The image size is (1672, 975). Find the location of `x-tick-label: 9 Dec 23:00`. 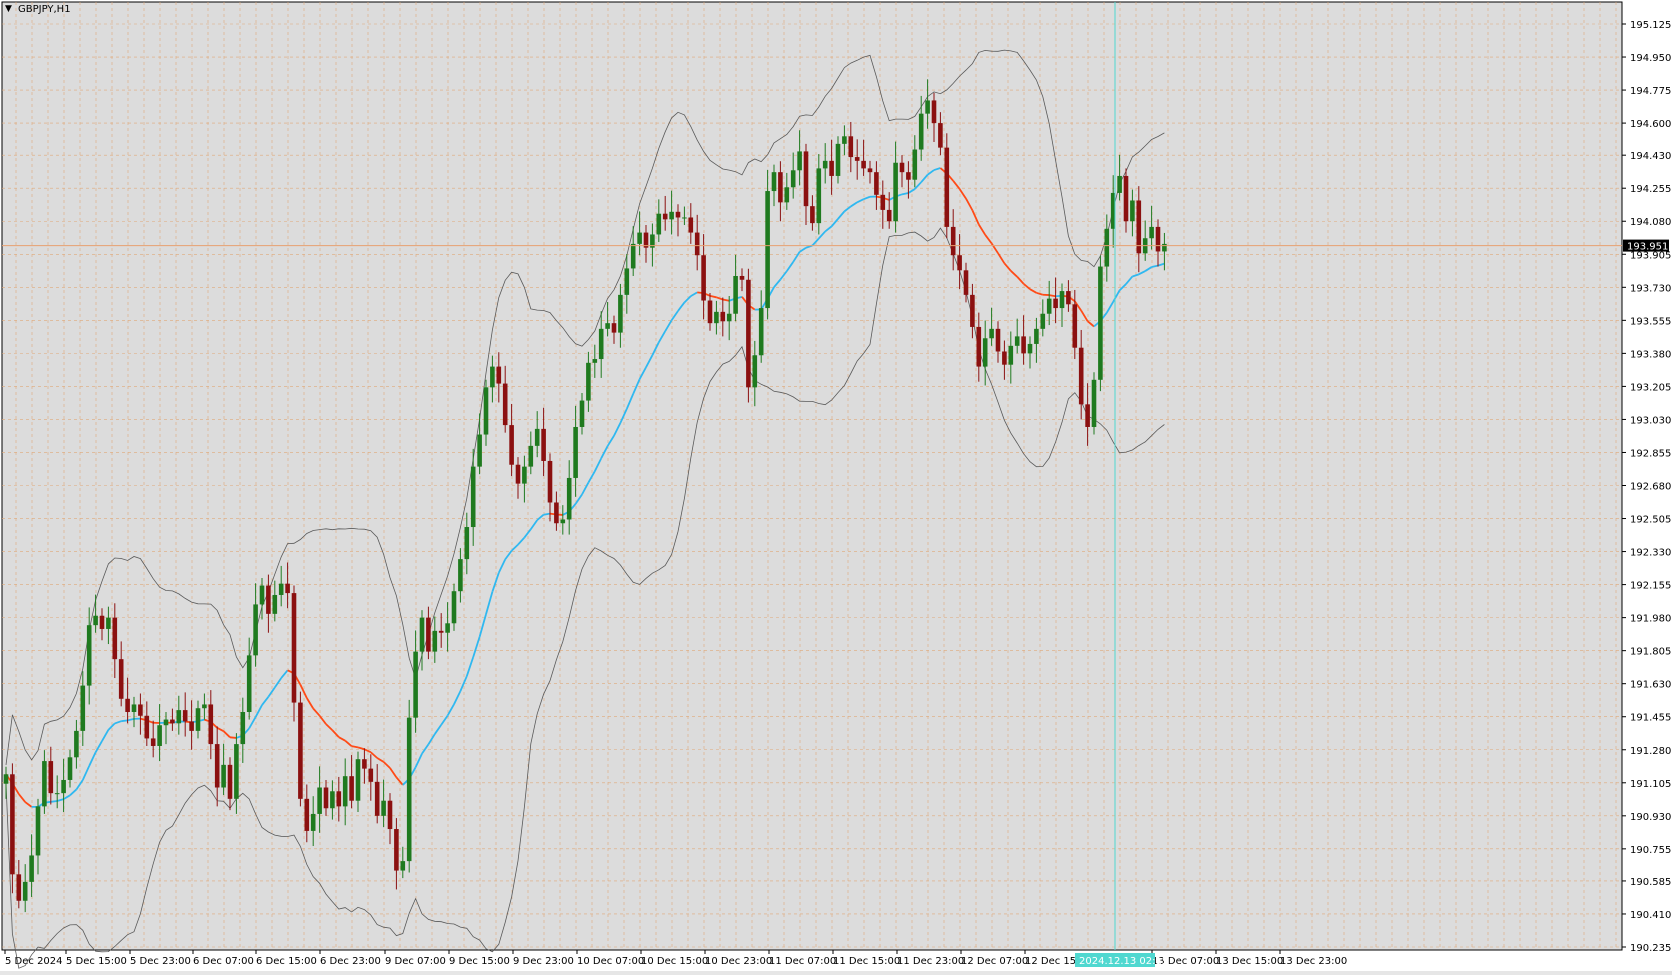

x-tick-label: 9 Dec 23:00 is located at coordinates (543, 961).